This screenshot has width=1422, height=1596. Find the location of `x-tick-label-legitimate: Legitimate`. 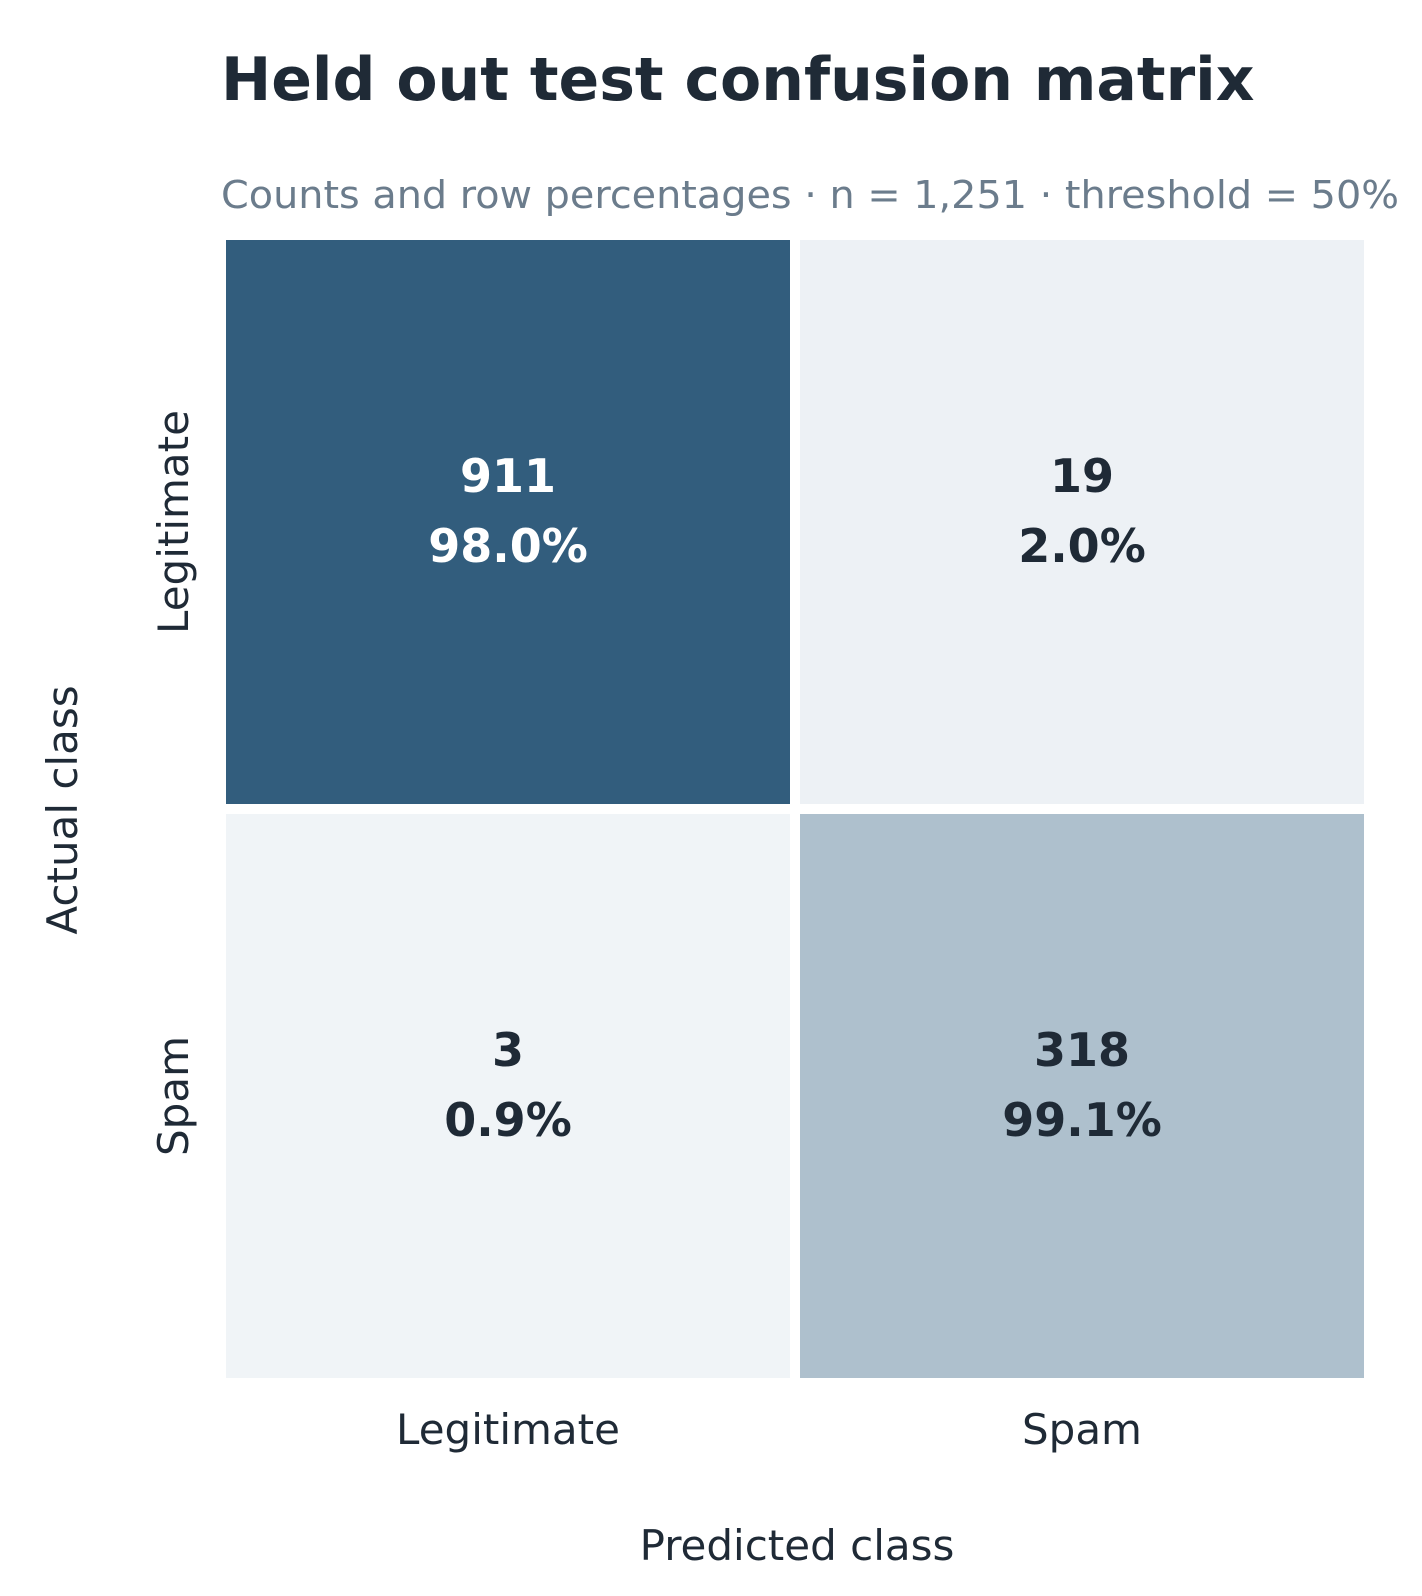

x-tick-label-legitimate: Legitimate is located at coordinates (508, 1429).